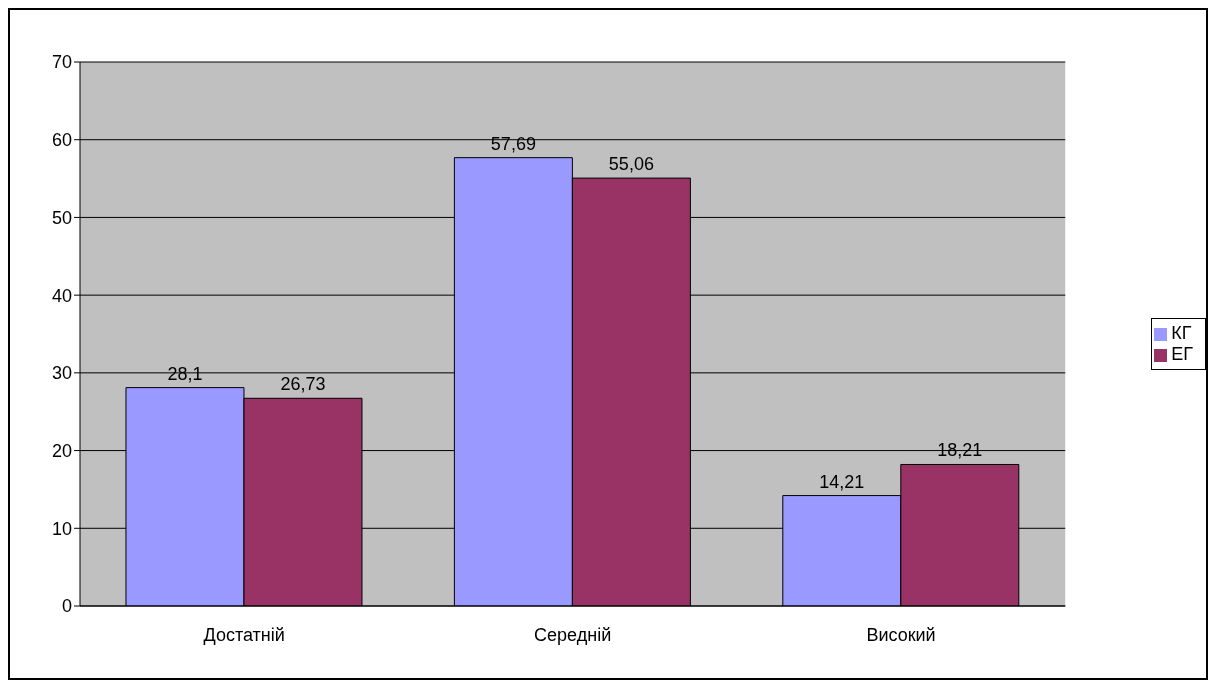 The width and height of the screenshot is (1216, 688). I want to click on x-tick-label: Середній, so click(573, 634).